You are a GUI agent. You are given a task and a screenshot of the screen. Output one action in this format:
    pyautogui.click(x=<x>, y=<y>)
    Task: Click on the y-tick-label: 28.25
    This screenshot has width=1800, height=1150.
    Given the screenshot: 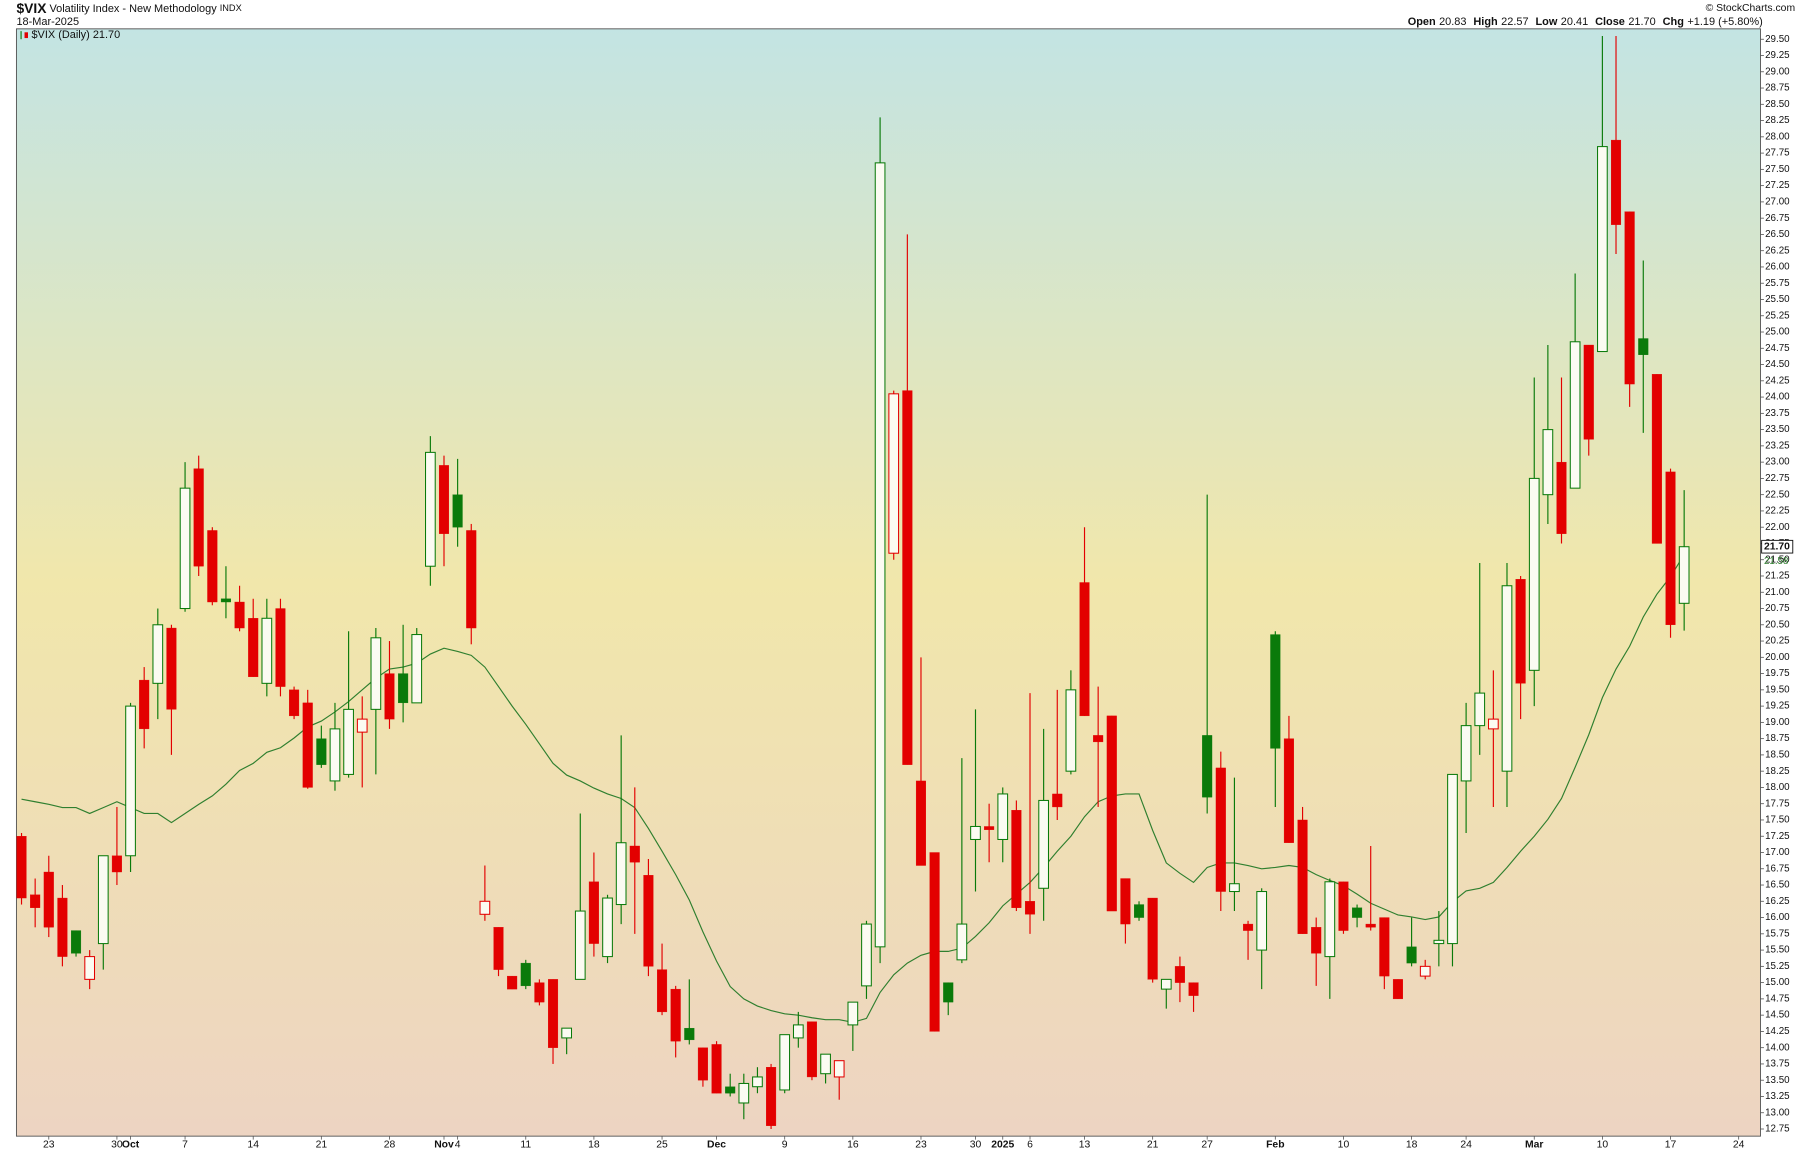 What is the action you would take?
    pyautogui.click(x=1777, y=120)
    